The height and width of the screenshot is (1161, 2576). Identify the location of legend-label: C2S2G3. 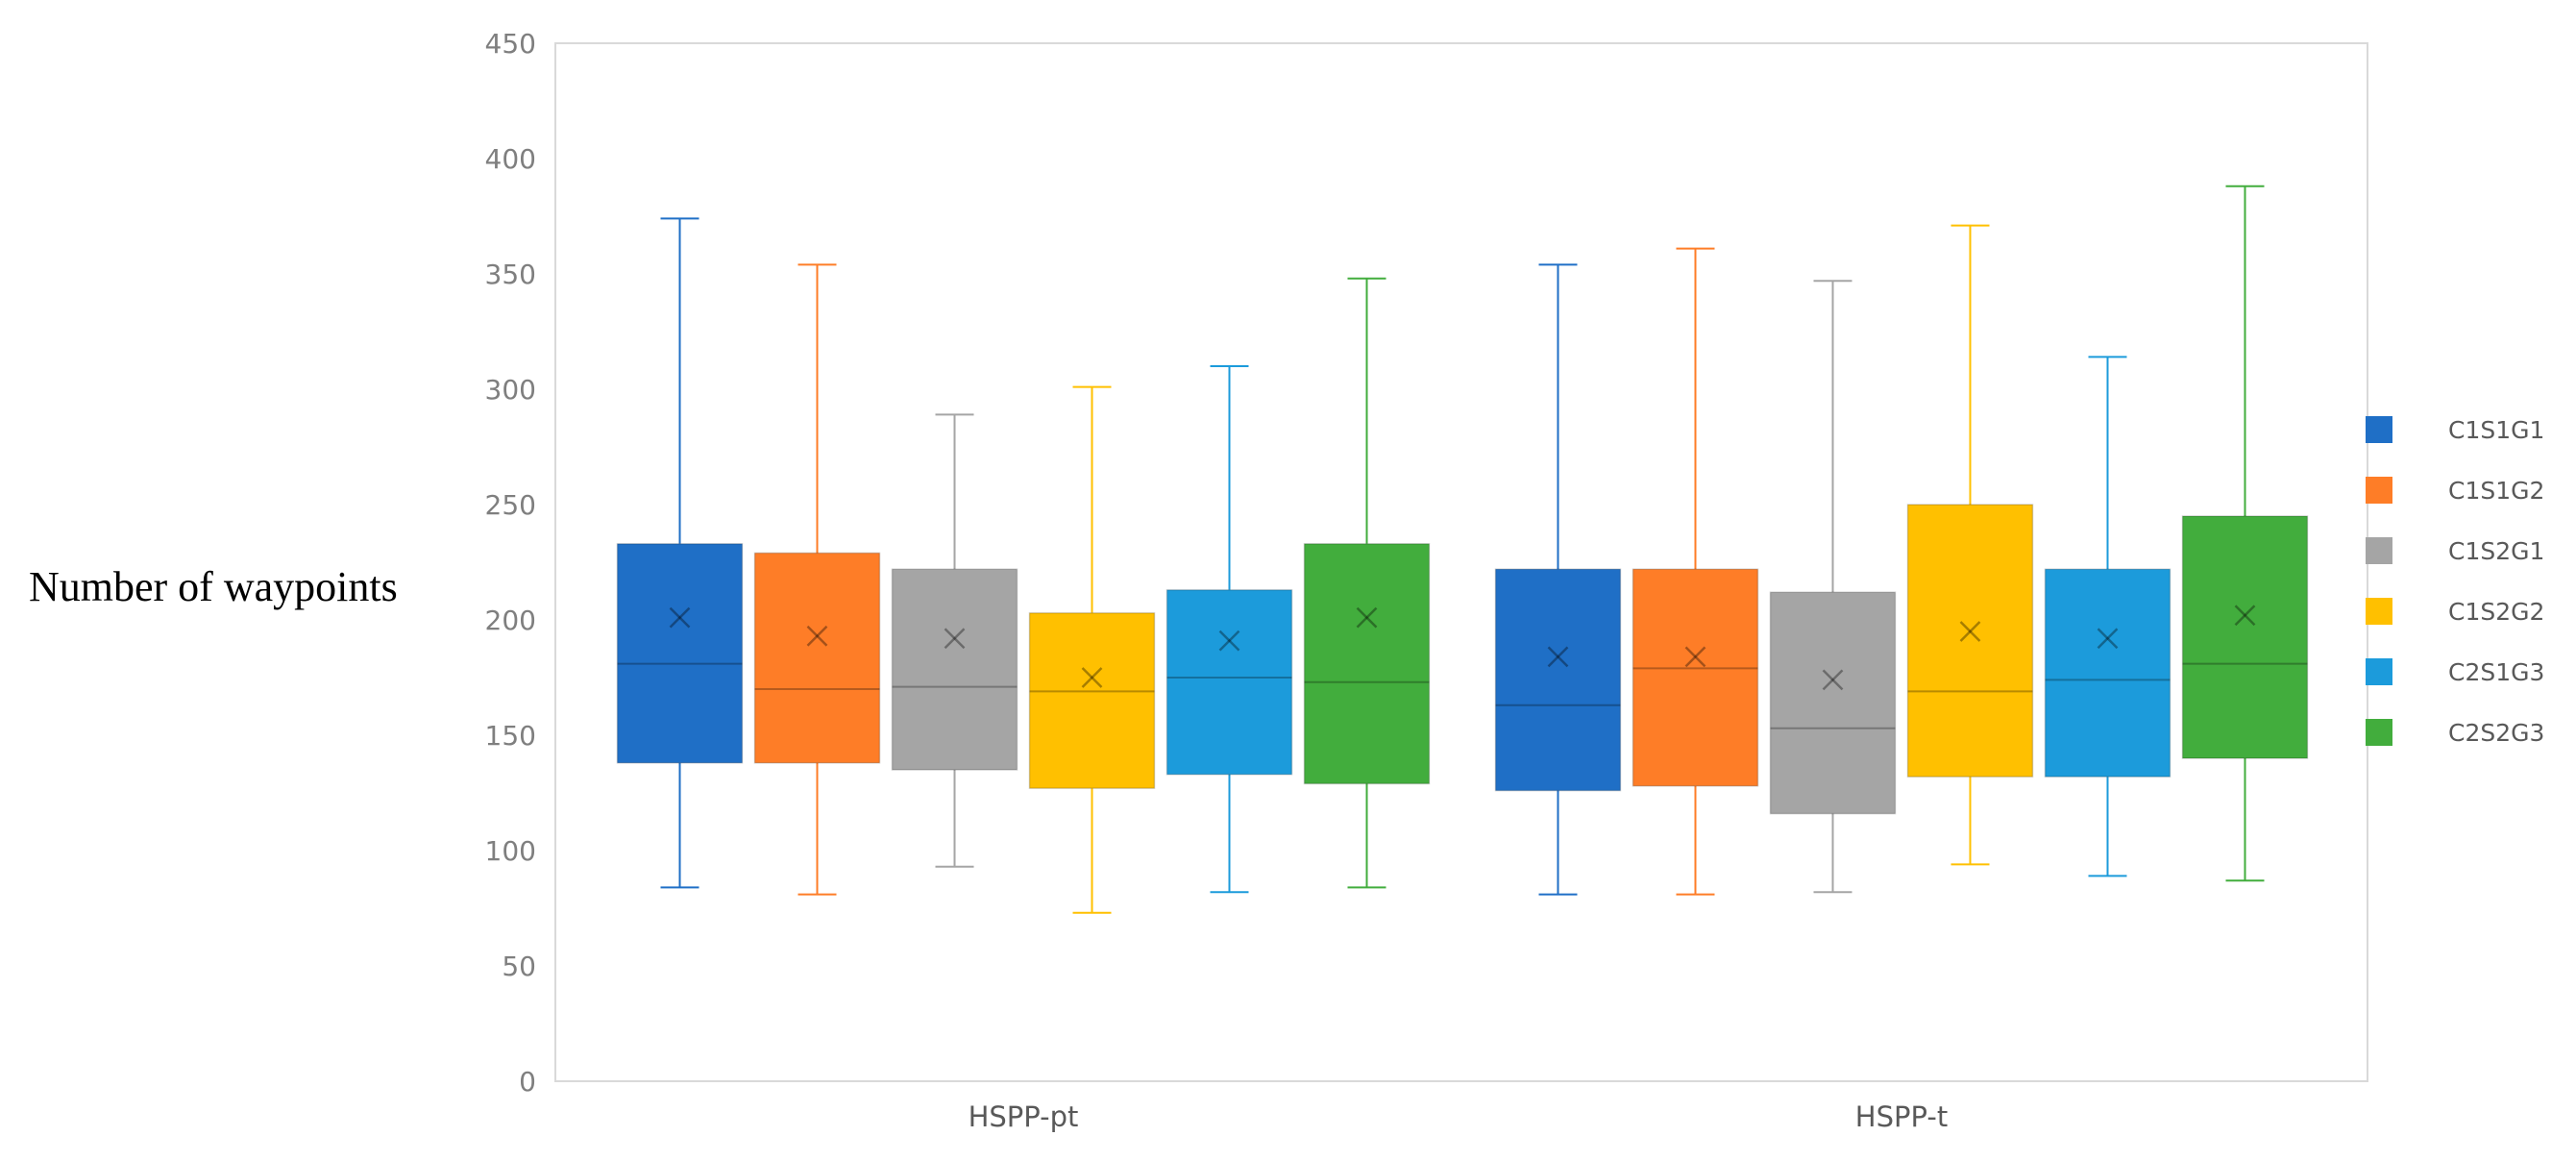
(2496, 733).